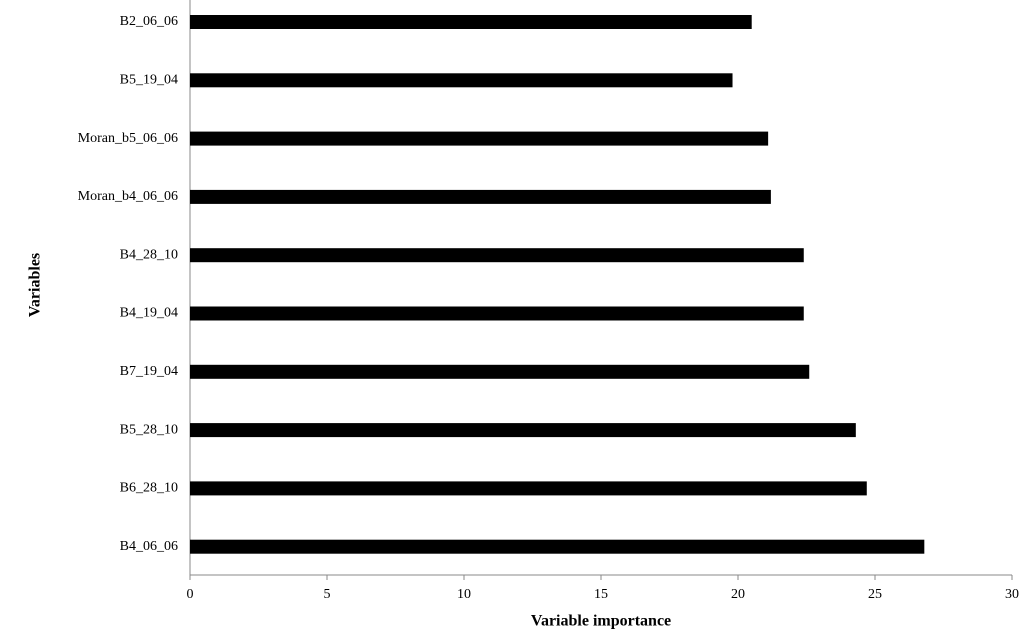 The width and height of the screenshot is (1024, 639). What do you see at coordinates (35, 285) in the screenshot?
I see `y-axis-label: Variables` at bounding box center [35, 285].